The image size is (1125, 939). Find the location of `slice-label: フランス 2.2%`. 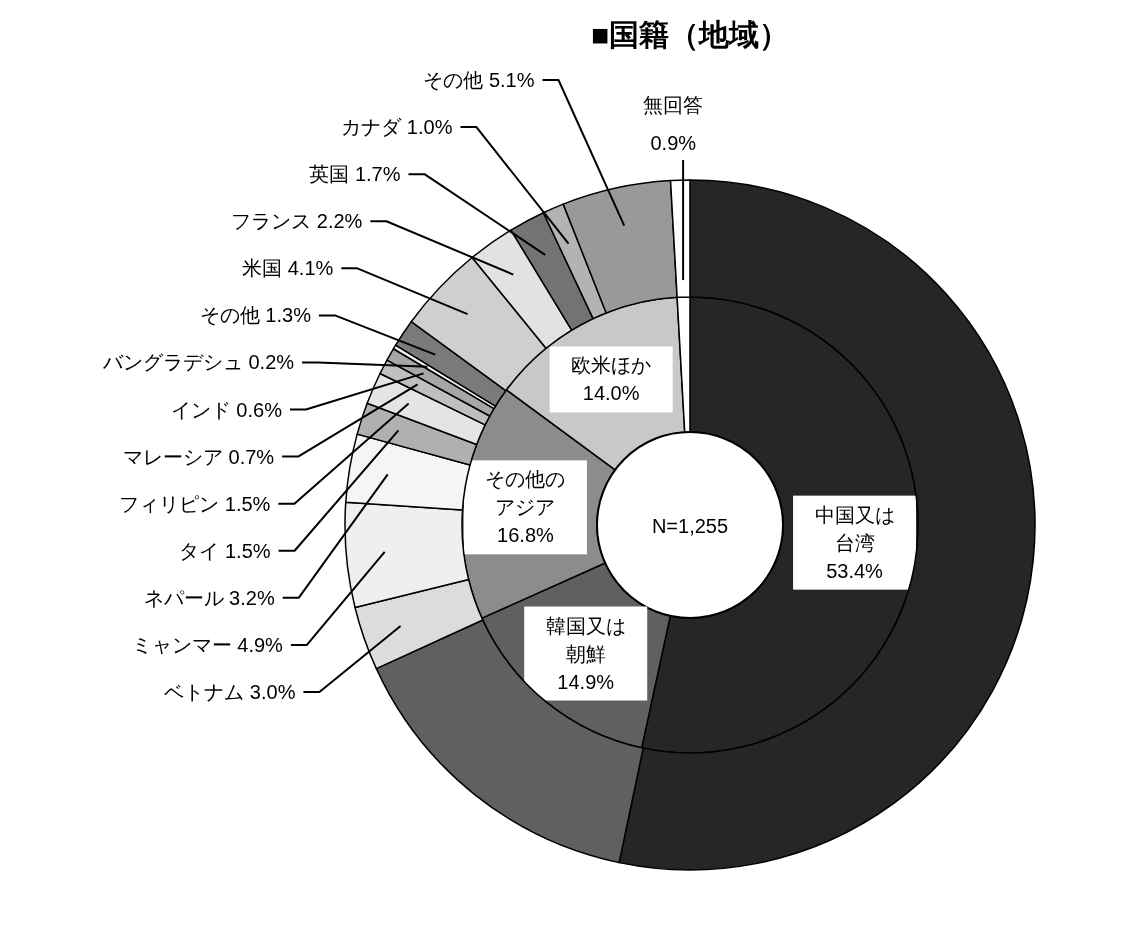

slice-label: フランス 2.2% is located at coordinates (297, 221).